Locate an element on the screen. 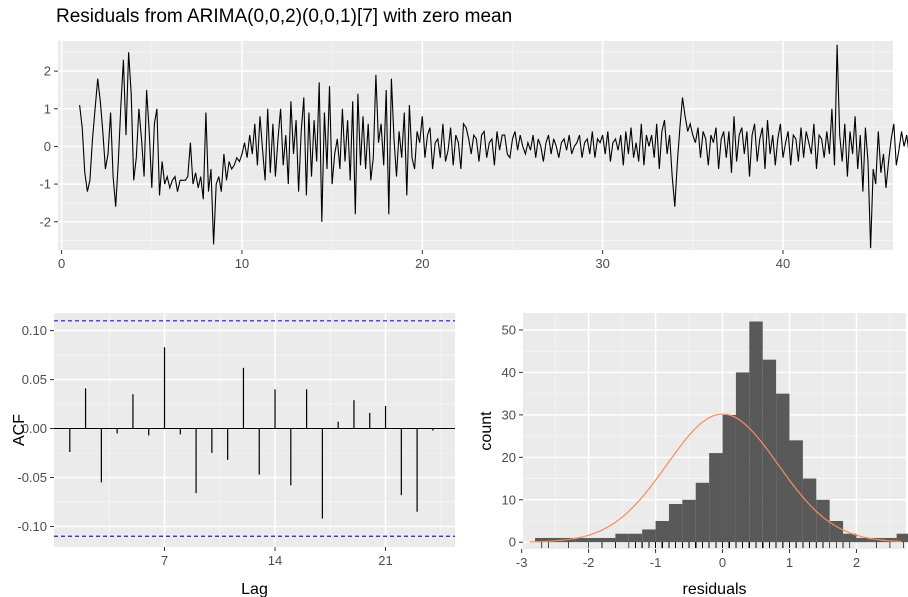  acf-y-axis-label: ACF is located at coordinates (19, 430).